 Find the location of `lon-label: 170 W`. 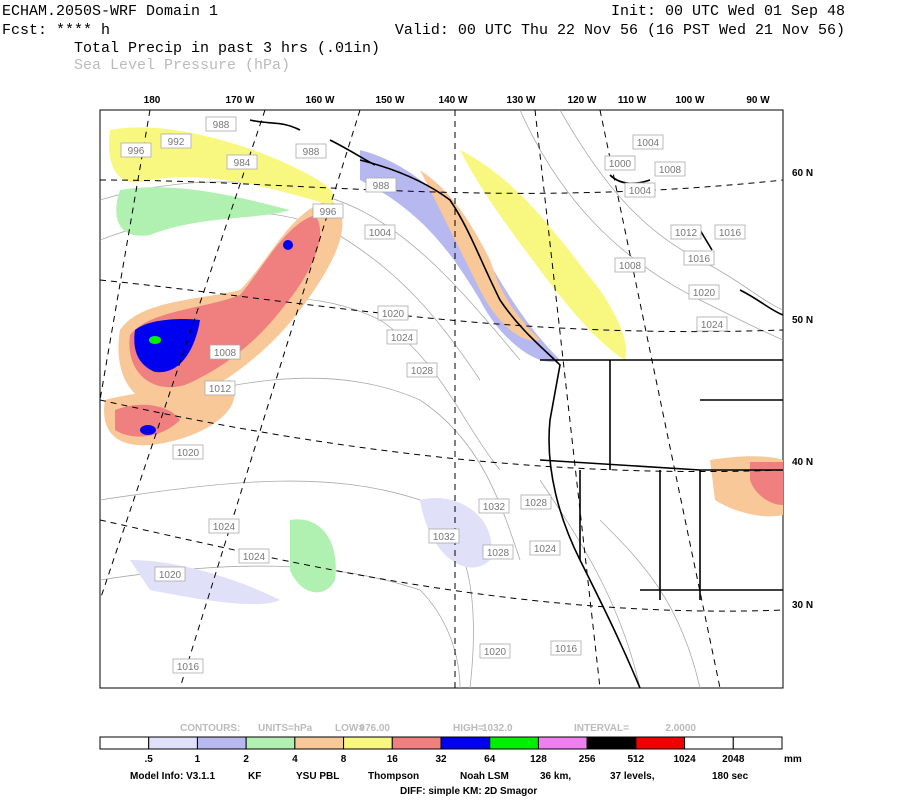

lon-label: 170 W is located at coordinates (240, 100).